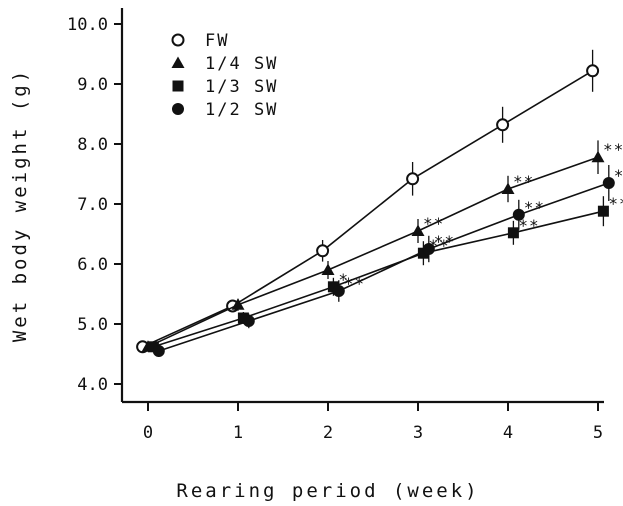 The image size is (623, 506). Describe the element at coordinates (92, 265) in the screenshot. I see `y-tick-label: 6.0` at that location.